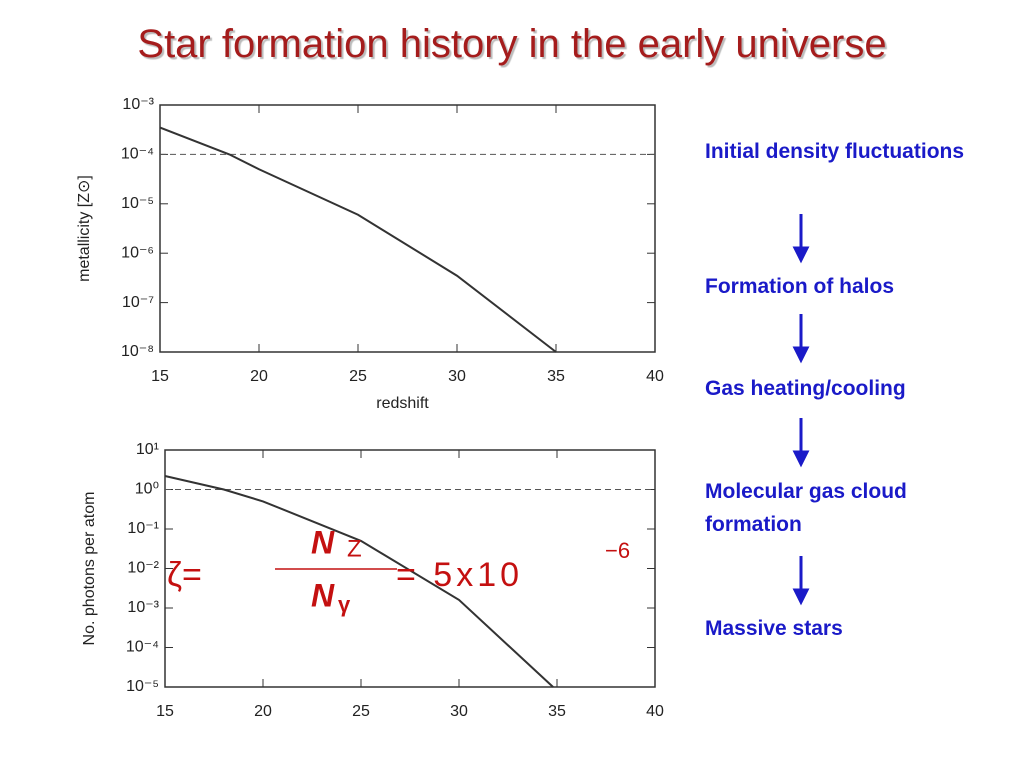  Describe the element at coordinates (137, 351) in the screenshot. I see `y-tick-label: 10⁻⁸` at that location.